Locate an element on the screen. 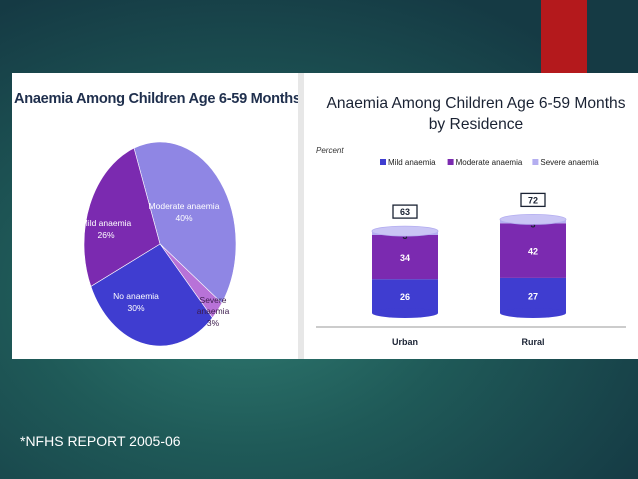 The image size is (638, 479). legend-swatch-mild-anaemia is located at coordinates (383, 162).